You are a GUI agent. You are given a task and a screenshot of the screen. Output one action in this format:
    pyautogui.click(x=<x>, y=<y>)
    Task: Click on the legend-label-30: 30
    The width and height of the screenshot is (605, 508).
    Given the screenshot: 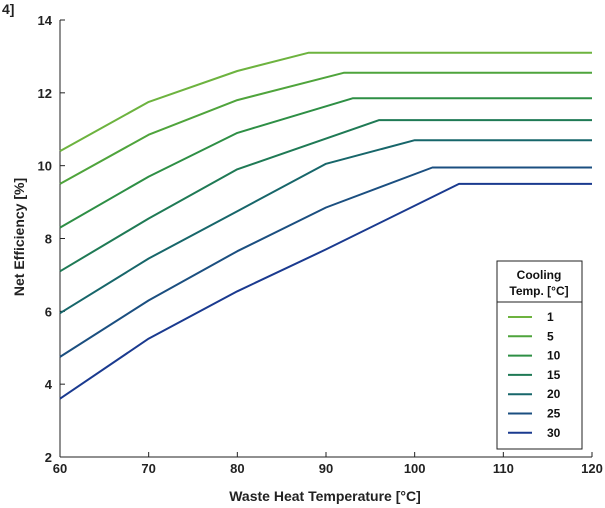 What is the action you would take?
    pyautogui.click(x=554, y=433)
    